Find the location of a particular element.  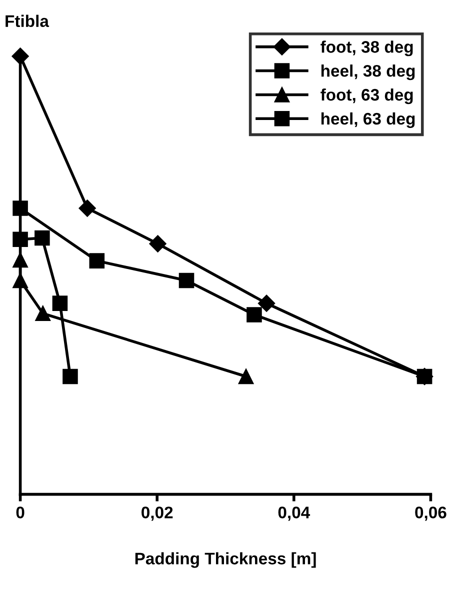

x-tick-label: 0,06 is located at coordinates (430, 513).